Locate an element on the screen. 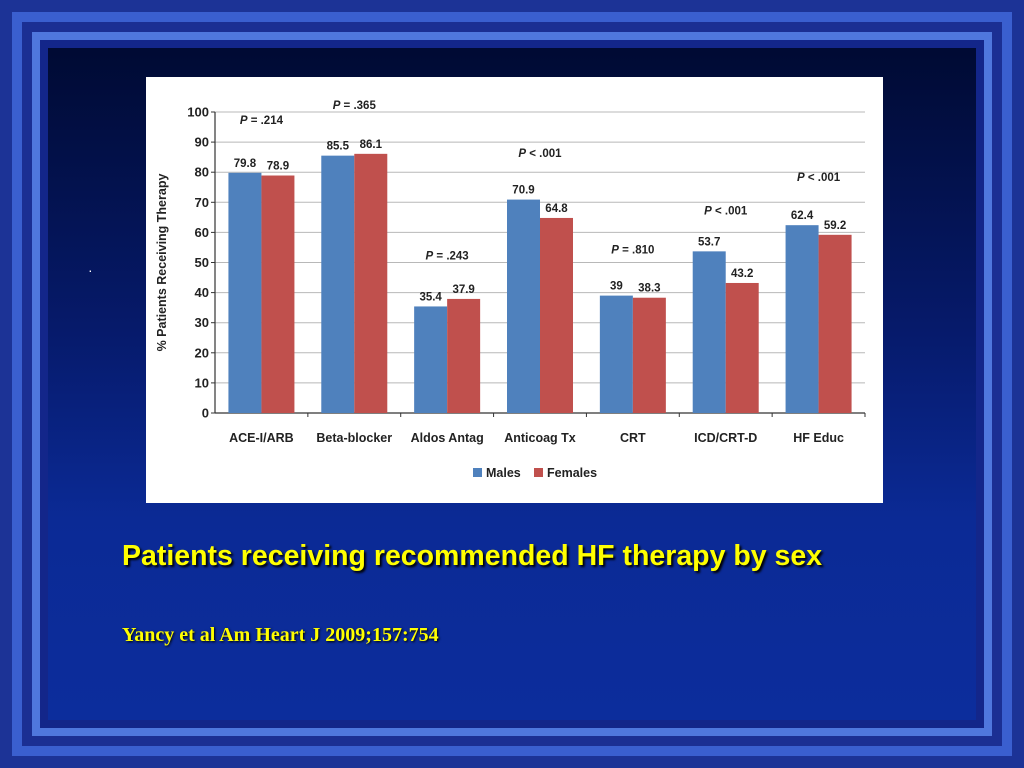  legend-swatch-males is located at coordinates (477, 472).